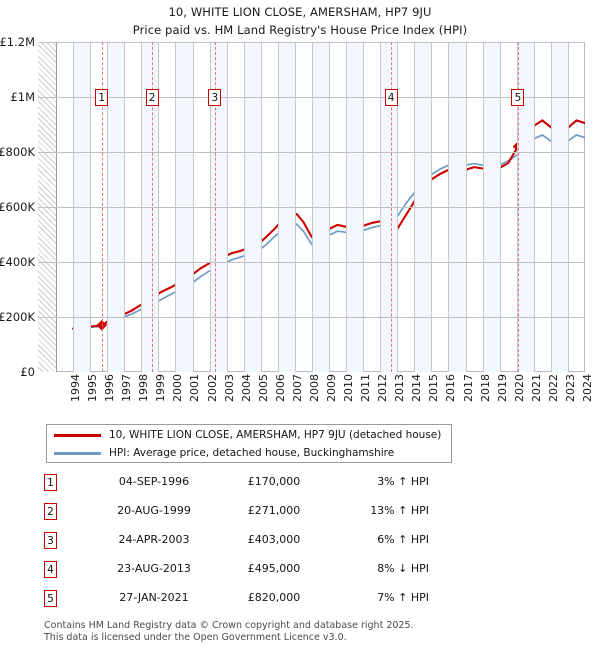  What do you see at coordinates (17, 317) in the screenshot?
I see `y-axis-tick-label: £200K` at bounding box center [17, 317].